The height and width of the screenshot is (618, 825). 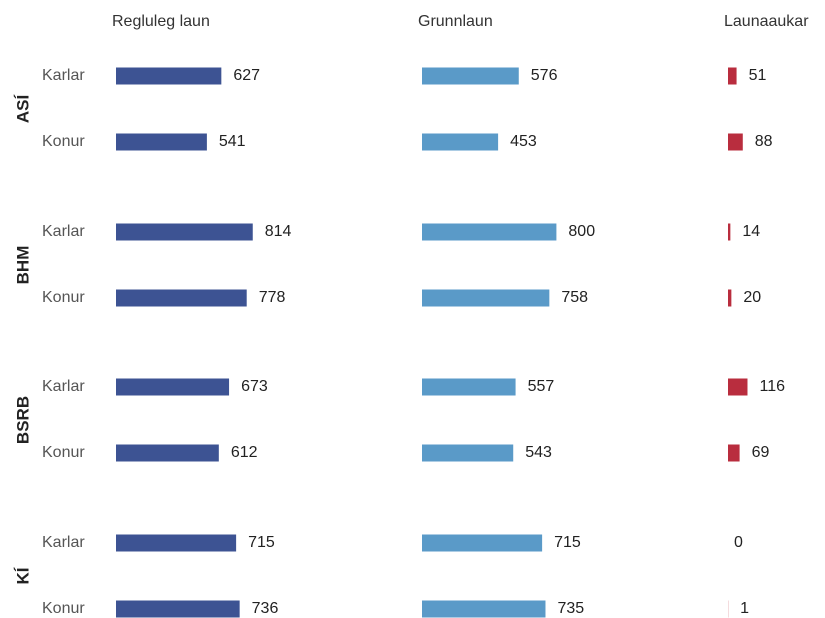 What do you see at coordinates (752, 297) in the screenshot?
I see `value-label-aukar: 20` at bounding box center [752, 297].